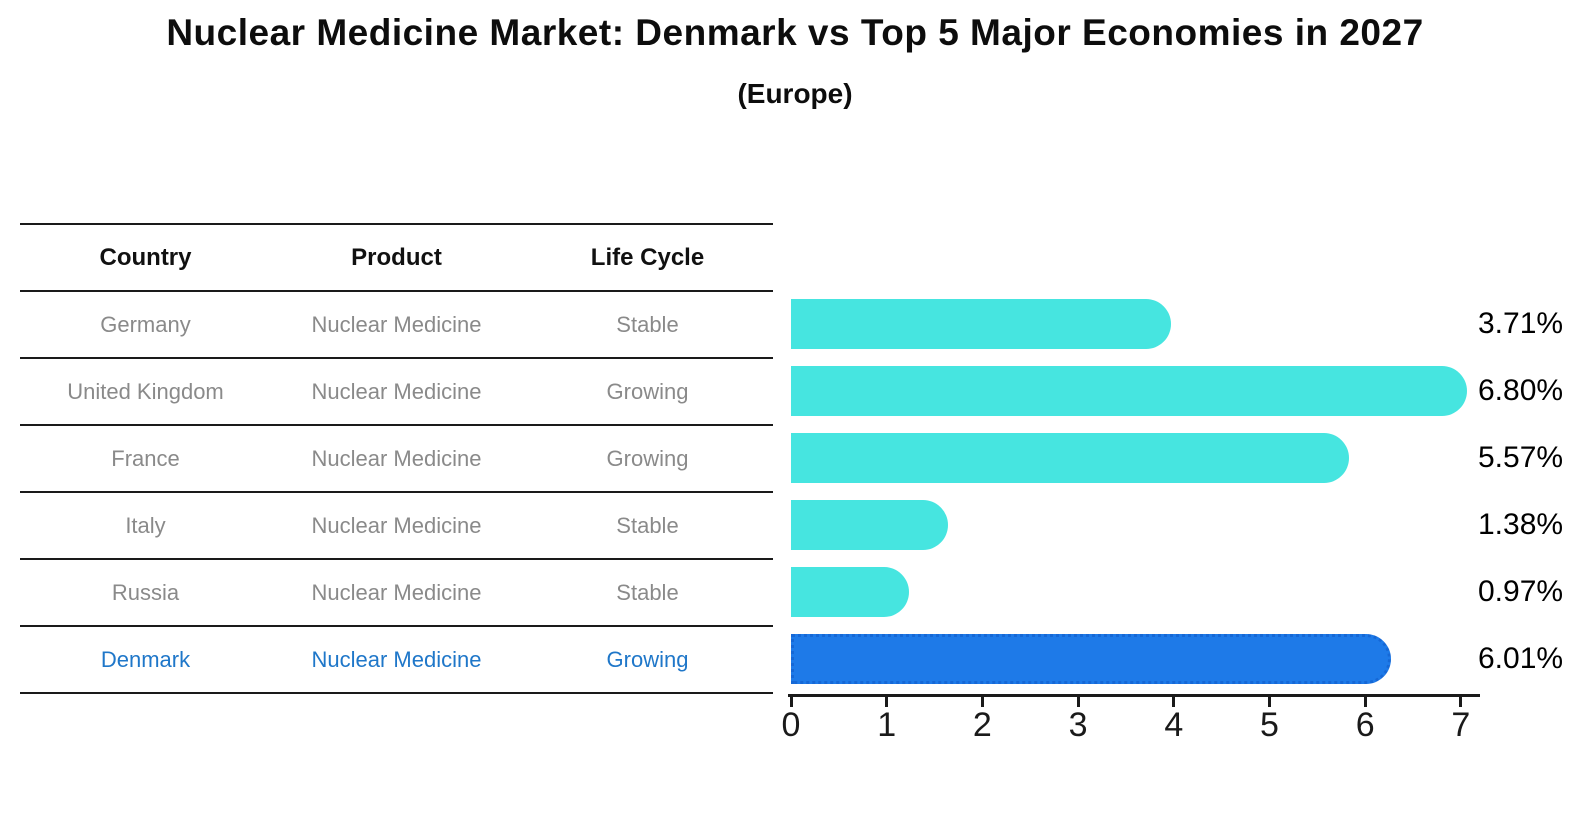 The image size is (1590, 823). I want to click on table-header-life-cycle: Life Cycle, so click(647, 257).